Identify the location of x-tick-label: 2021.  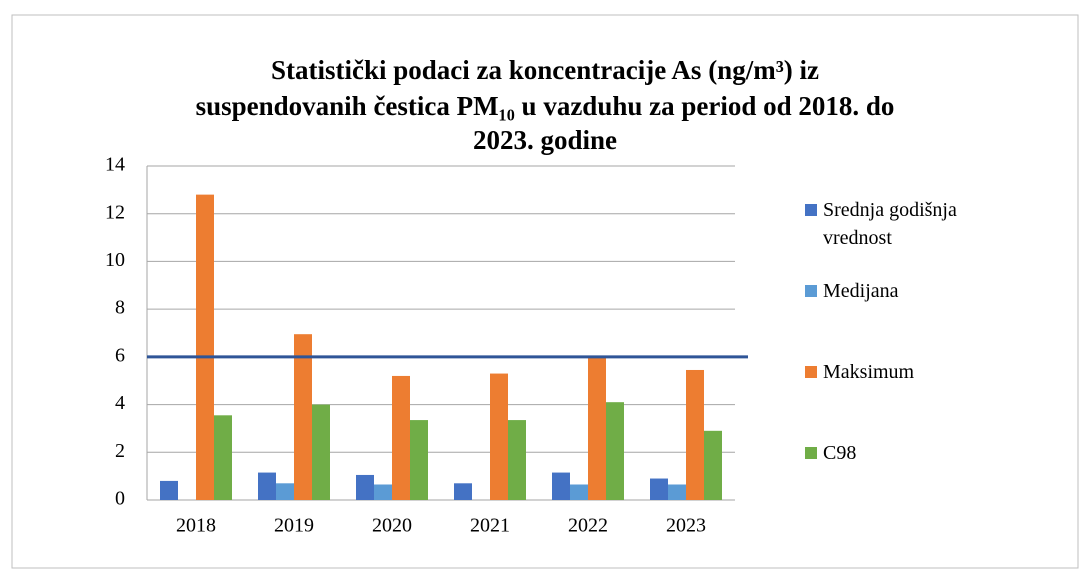
(490, 526).